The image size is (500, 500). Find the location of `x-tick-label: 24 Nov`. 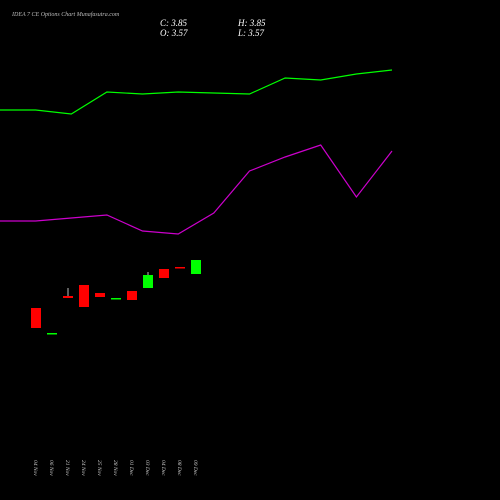

x-tick-label: 24 Nov is located at coordinates (83, 468).